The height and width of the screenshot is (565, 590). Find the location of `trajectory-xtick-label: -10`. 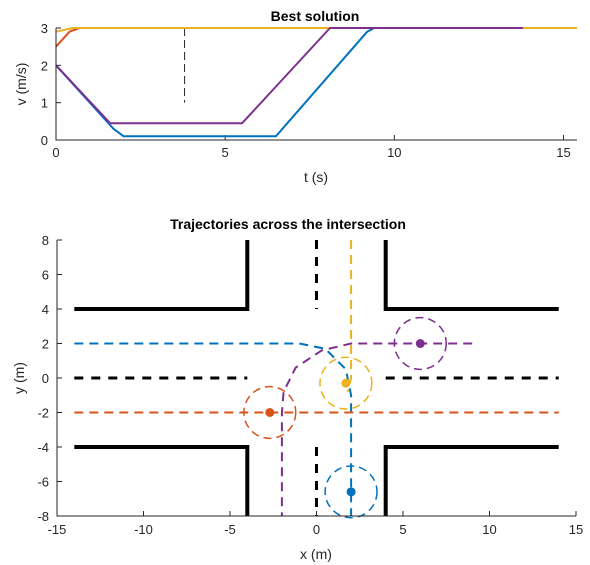

trajectory-xtick-label: -10 is located at coordinates (143, 529).